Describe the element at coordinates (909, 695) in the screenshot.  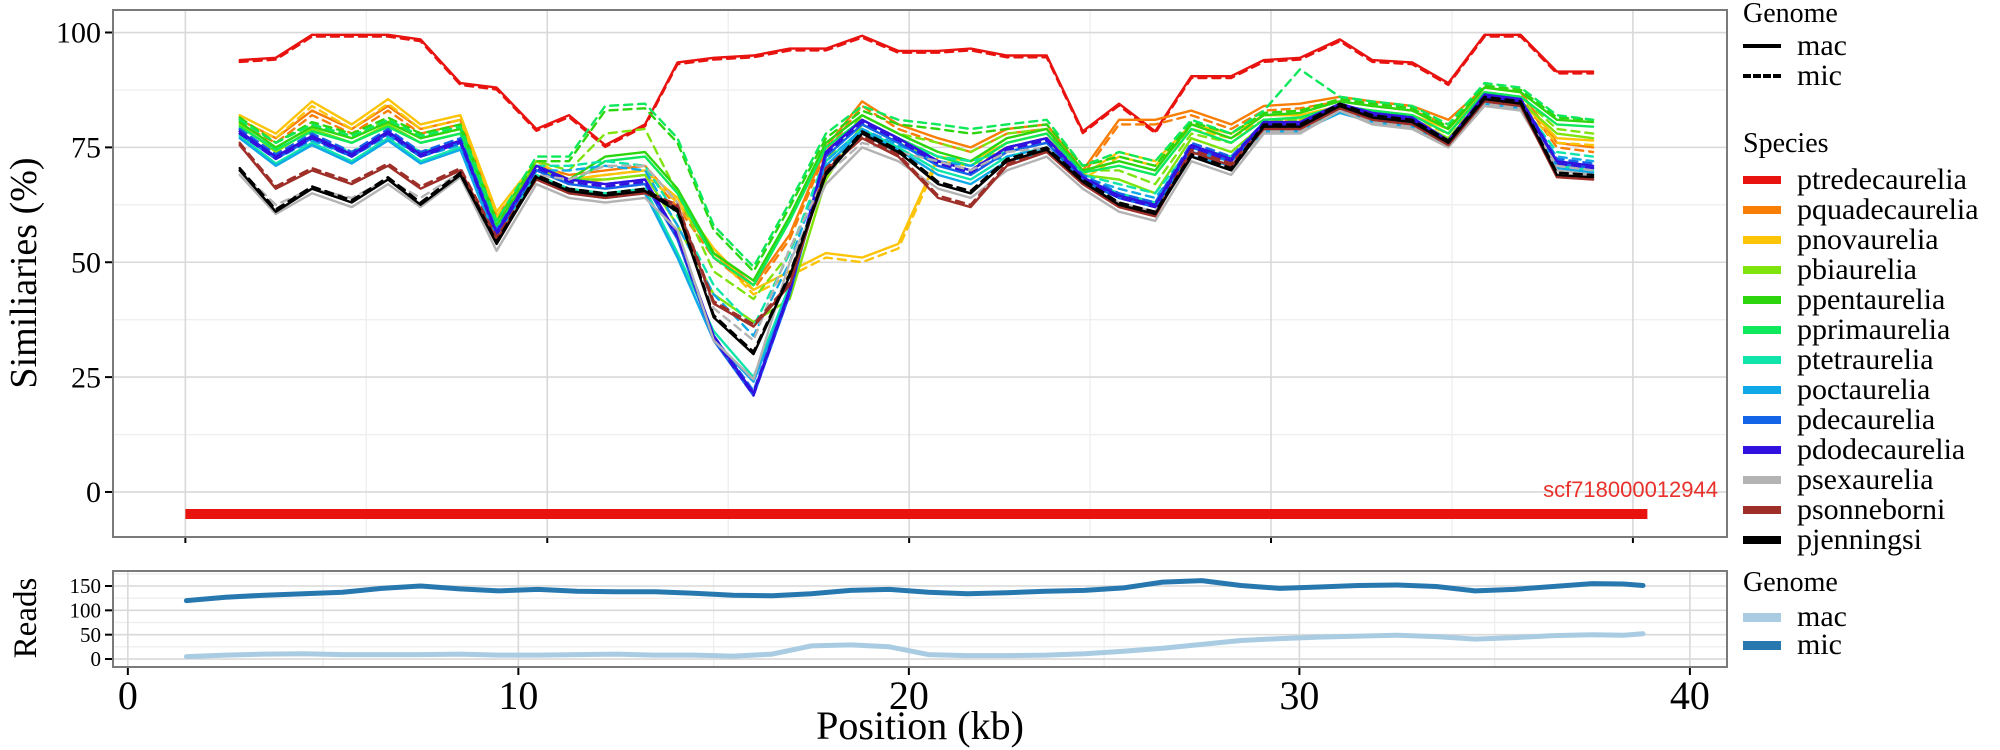
I see `x-tick-label: 20` at that location.